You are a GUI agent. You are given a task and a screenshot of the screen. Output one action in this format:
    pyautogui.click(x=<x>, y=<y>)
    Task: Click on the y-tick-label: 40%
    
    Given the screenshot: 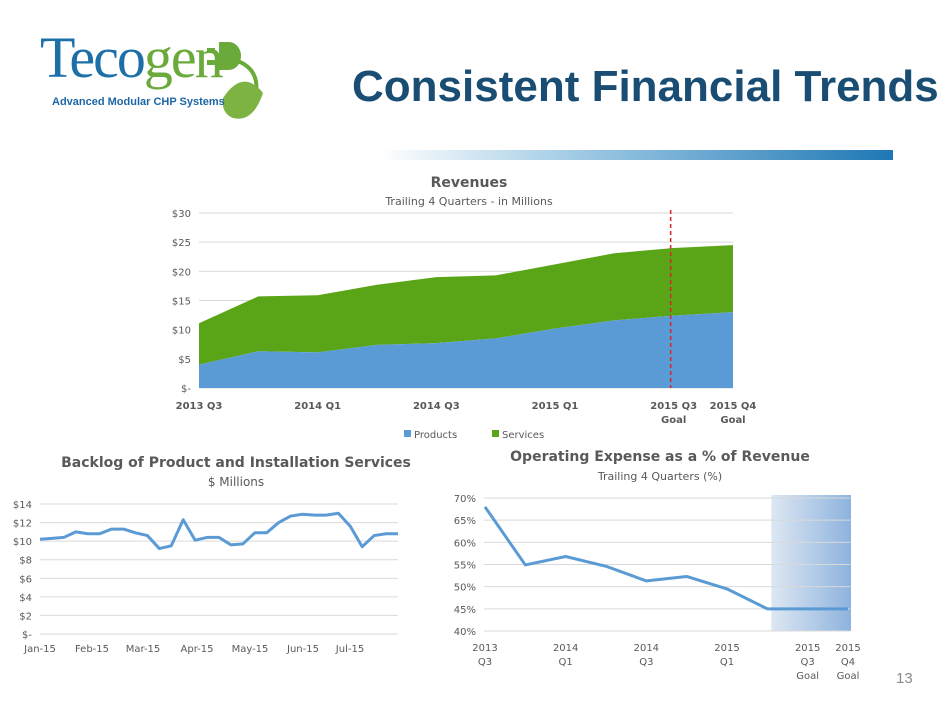 What is the action you would take?
    pyautogui.click(x=465, y=632)
    